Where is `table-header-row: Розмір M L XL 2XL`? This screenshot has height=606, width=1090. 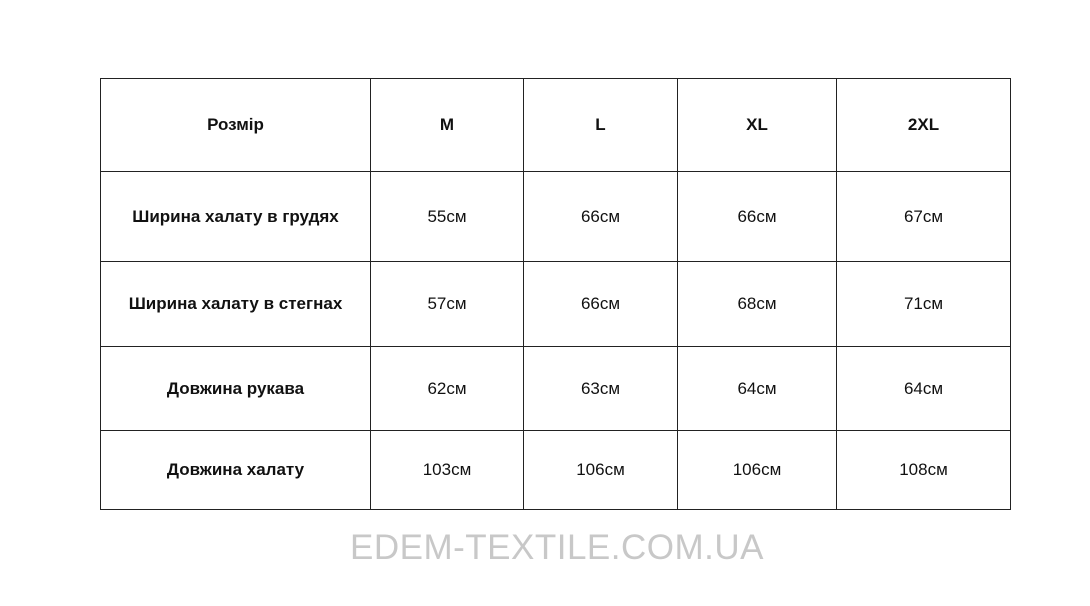
table-header-row: Розмір M L XL 2XL is located at coordinates (555, 125).